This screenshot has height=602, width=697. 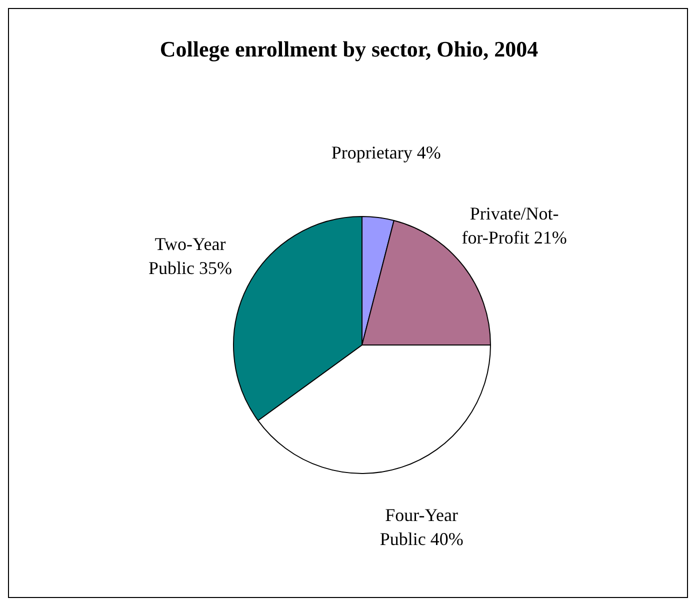 What do you see at coordinates (349, 49) in the screenshot?
I see `chart-title: College enrollment by sector, Ohio, 2004` at bounding box center [349, 49].